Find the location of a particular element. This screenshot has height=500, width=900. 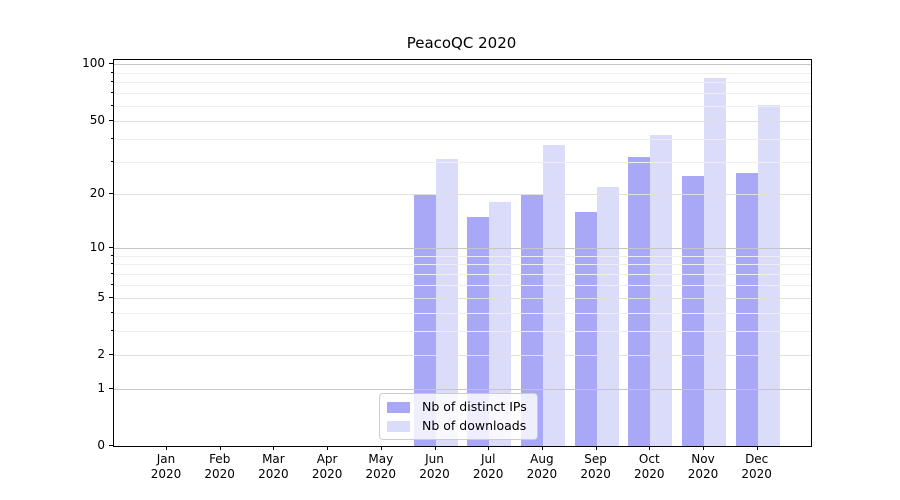

x-tick-label-jan: Jan 2020 is located at coordinates (166, 466).